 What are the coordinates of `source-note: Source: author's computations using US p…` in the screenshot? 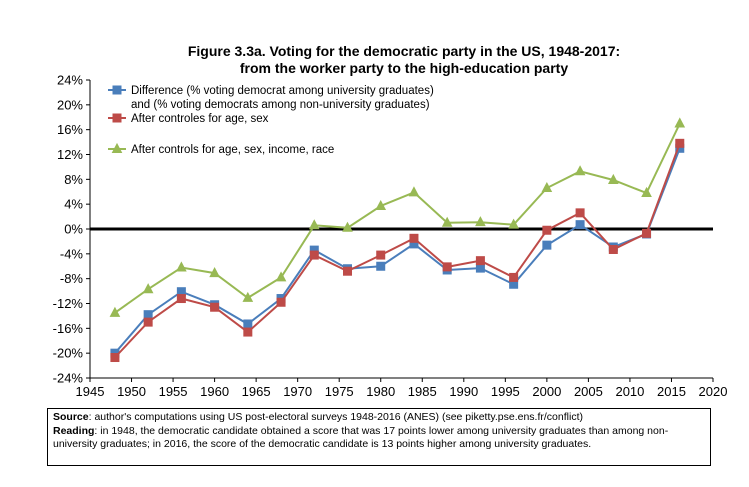 It's located at (379, 418).